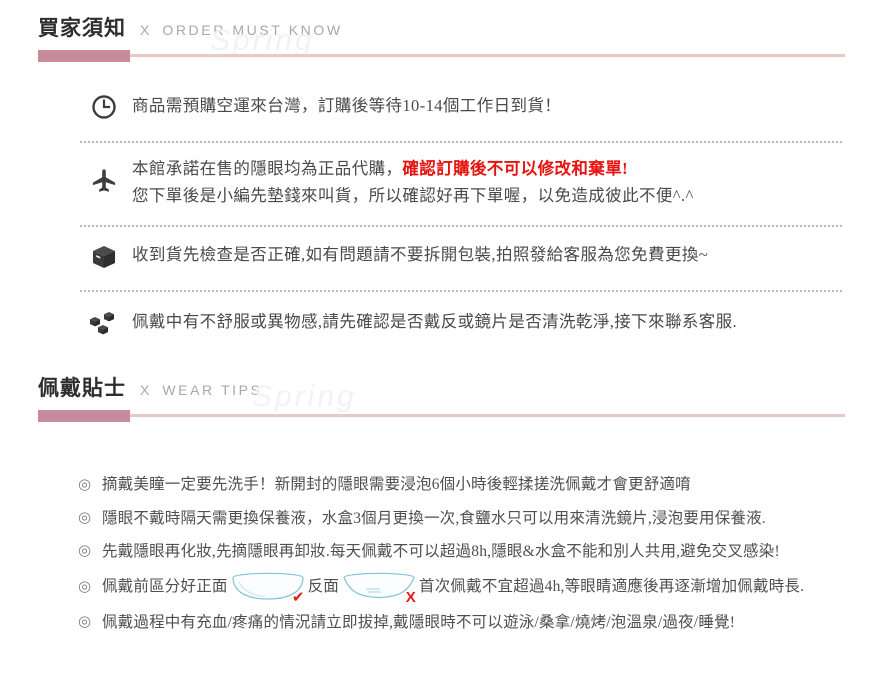 The image size is (880, 679). I want to click on notice-row: 商品需預購空運來台灣，訂購後等待10-14個工作日到貨！, so click(440, 115).